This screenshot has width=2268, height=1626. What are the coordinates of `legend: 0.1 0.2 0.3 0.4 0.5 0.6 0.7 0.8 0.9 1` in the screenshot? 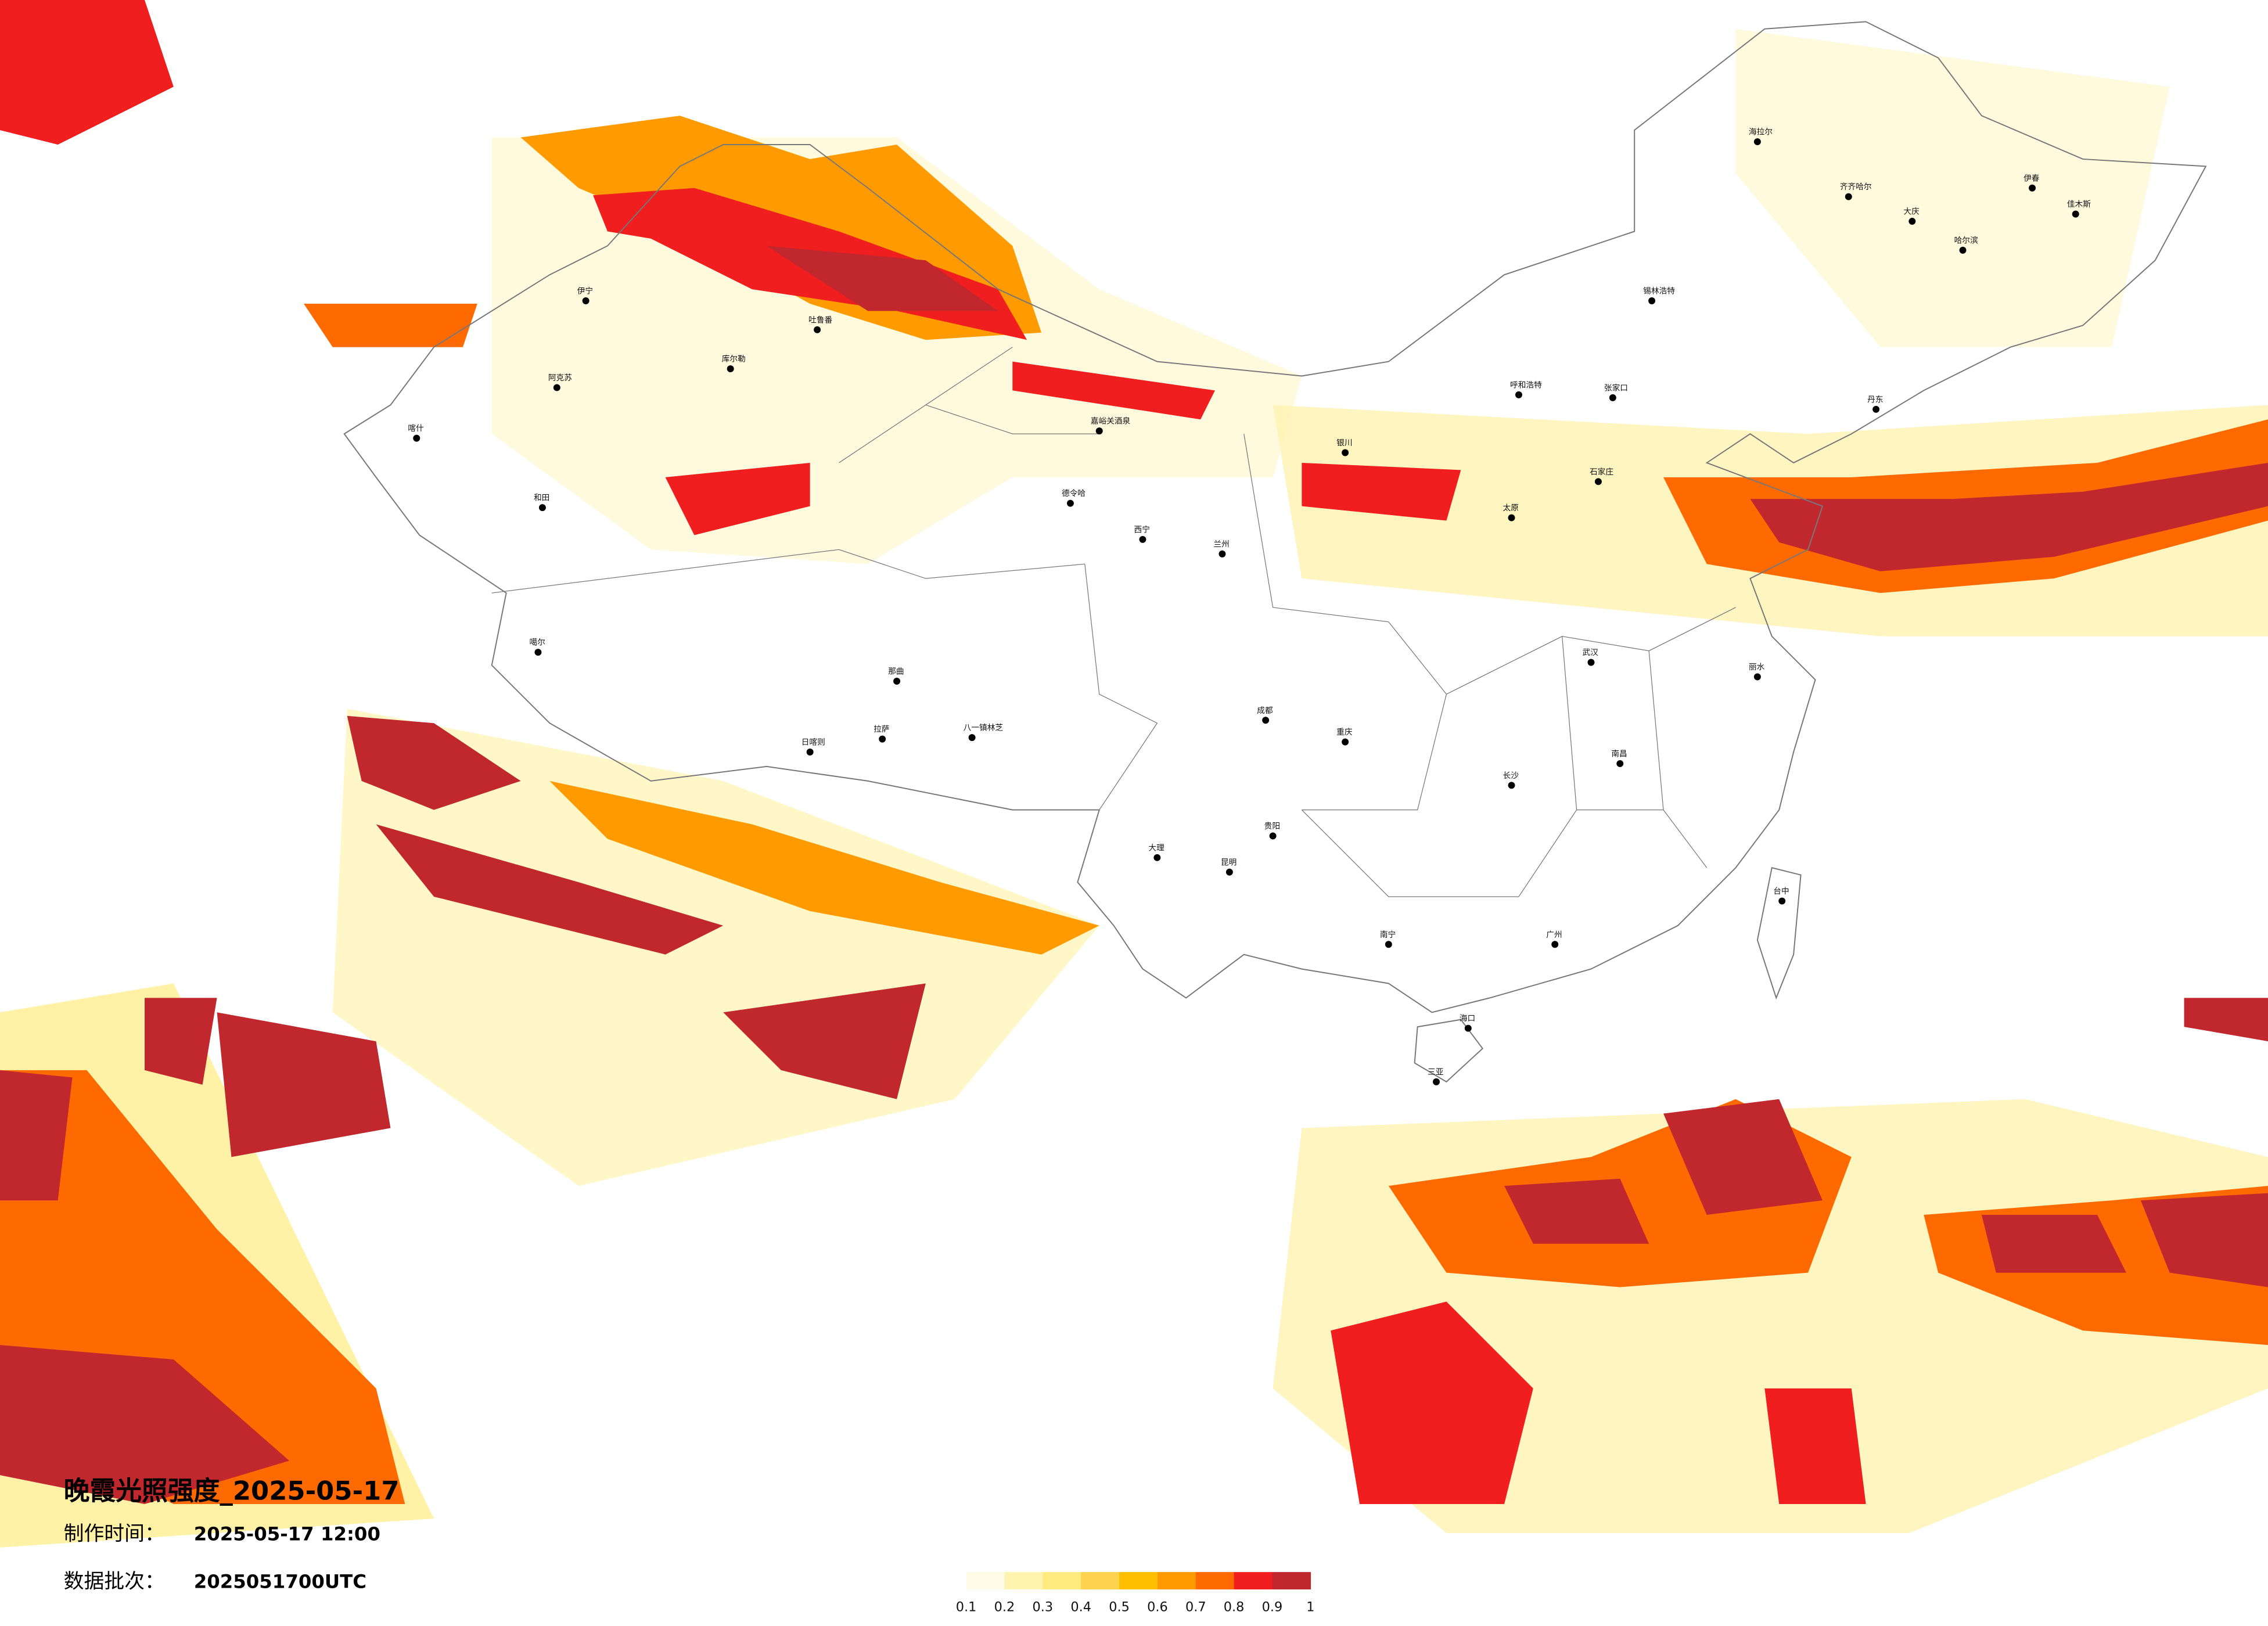 It's located at (1135, 1593).